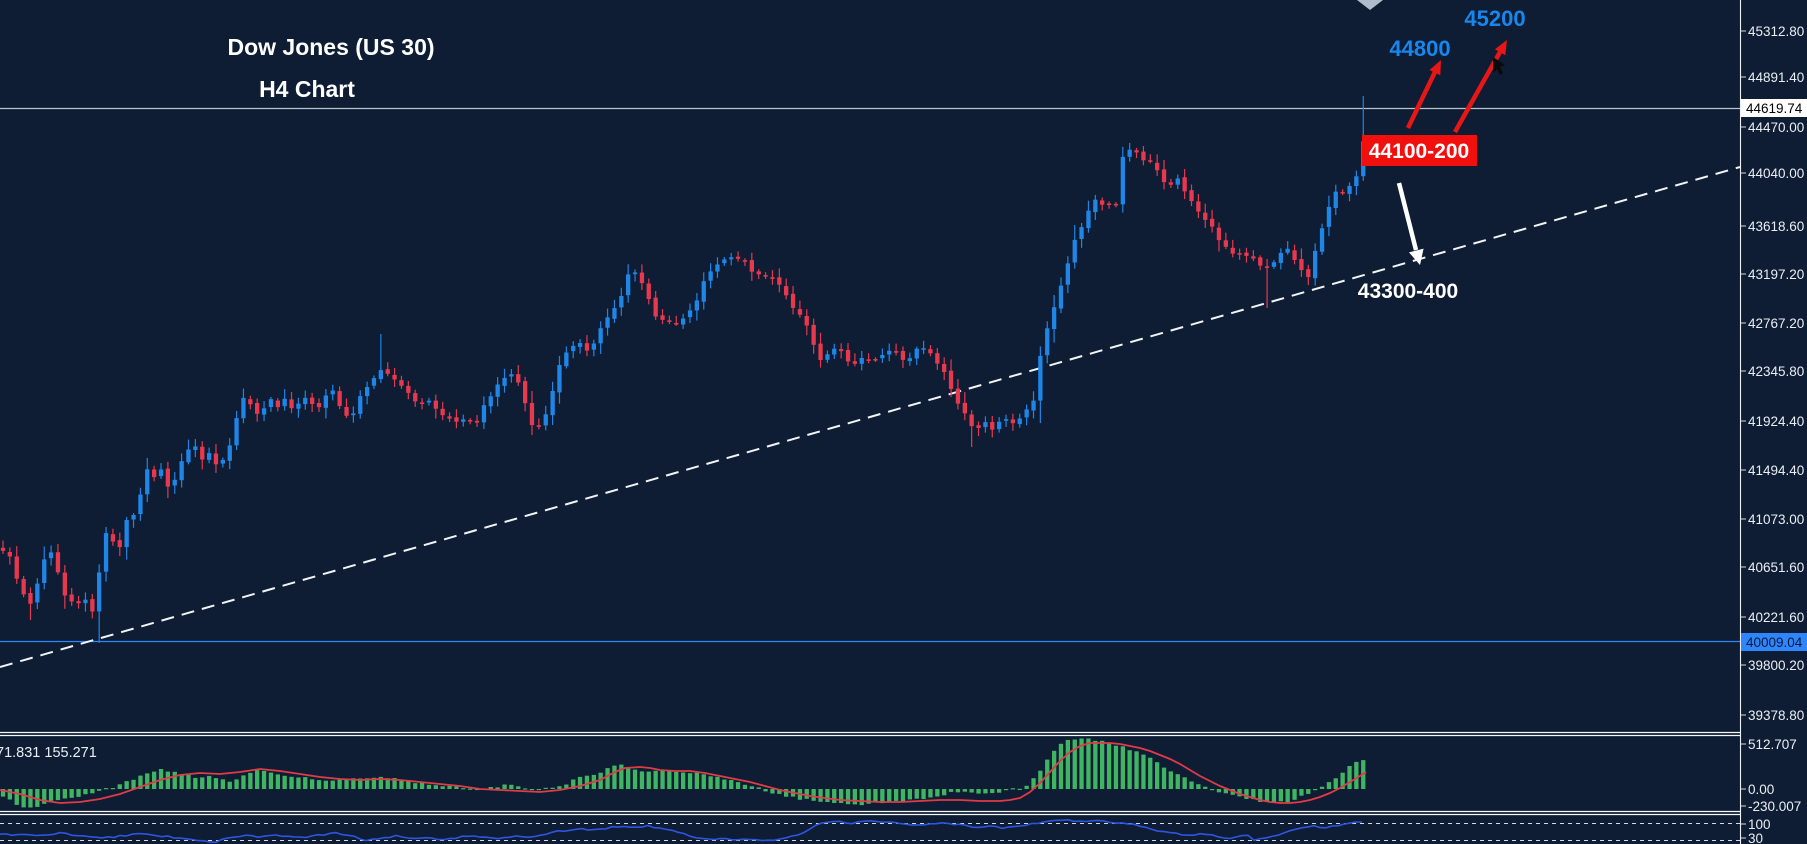 The width and height of the screenshot is (1807, 844). Describe the element at coordinates (1776, 470) in the screenshot. I see `axis-label: 41494.40` at that location.